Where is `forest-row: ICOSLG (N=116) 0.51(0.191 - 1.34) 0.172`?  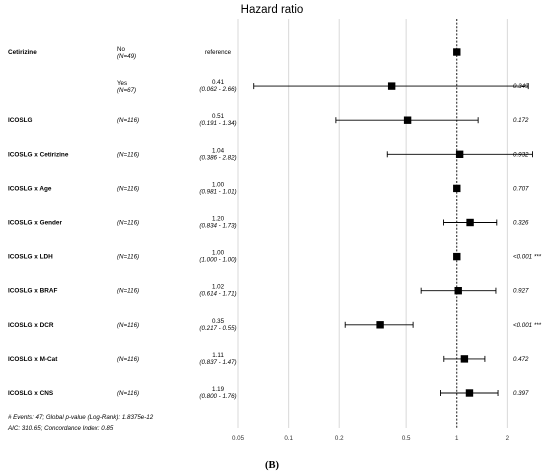
forest-row: ICOSLG (N=116) 0.51(0.191 - 1.34) 0.172 is located at coordinates (268, 120).